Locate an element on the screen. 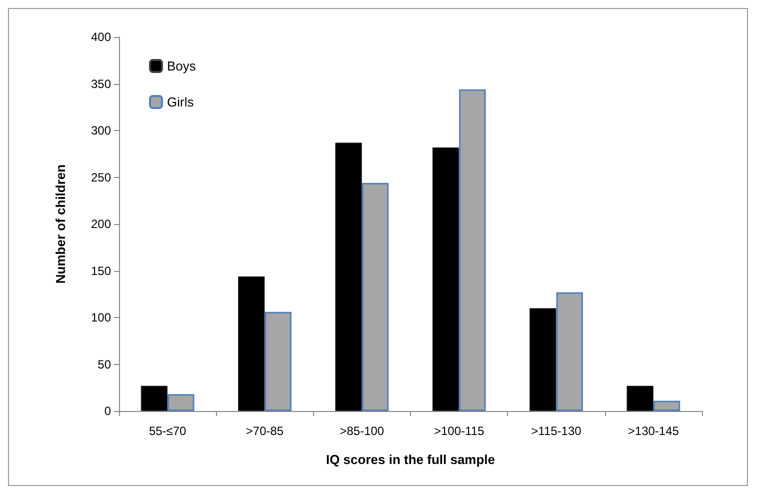 The height and width of the screenshot is (497, 758). y-axis-title: Number of children is located at coordinates (60, 224).